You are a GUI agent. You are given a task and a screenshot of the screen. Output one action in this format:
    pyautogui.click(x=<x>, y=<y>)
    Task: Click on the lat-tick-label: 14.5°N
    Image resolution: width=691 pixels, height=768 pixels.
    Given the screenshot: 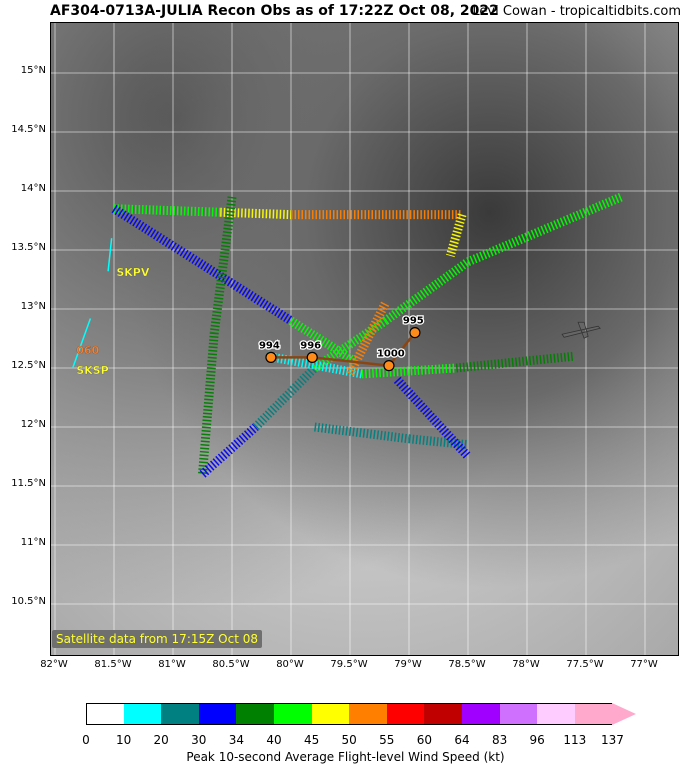 What is the action you would take?
    pyautogui.click(x=28, y=129)
    